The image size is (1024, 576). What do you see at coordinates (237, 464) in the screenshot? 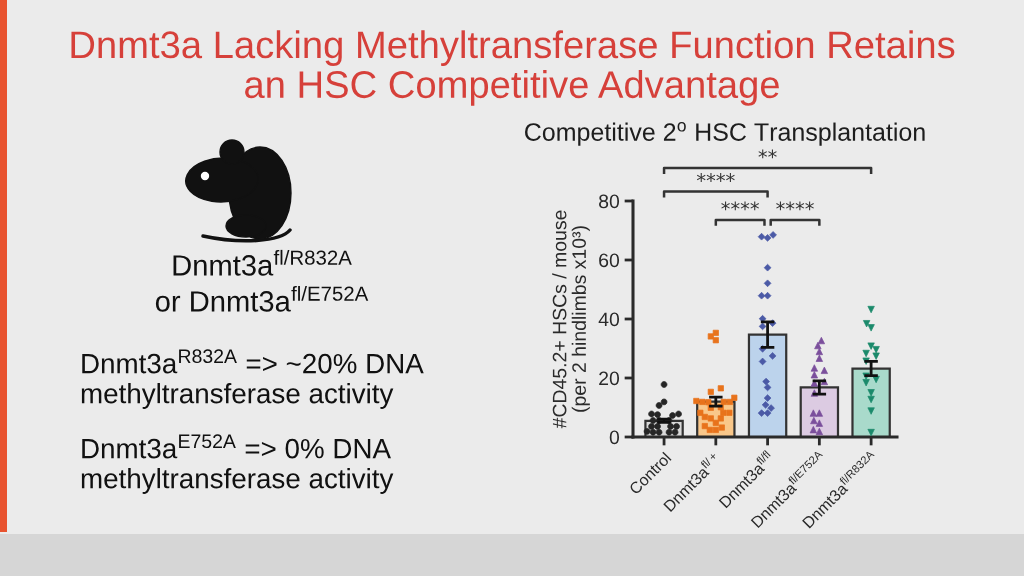
I see `text: Dnmt3a$^{E752A}$ => 0% DNA methyltransferase activity` at bounding box center [237, 464].